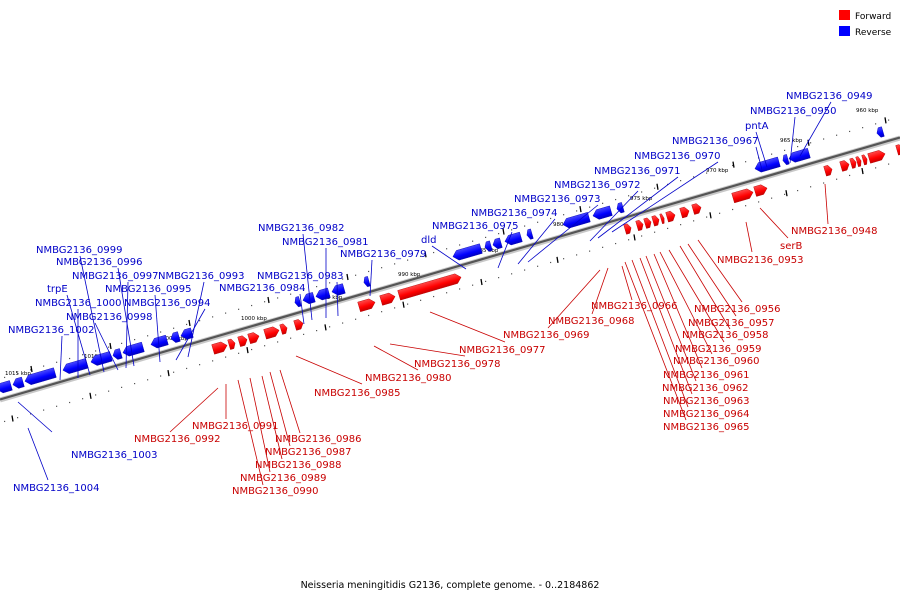 The height and width of the screenshot is (600, 900). Describe the element at coordinates (114, 455) in the screenshot. I see `gene-label-1003: NMBG2136_1003` at that location.